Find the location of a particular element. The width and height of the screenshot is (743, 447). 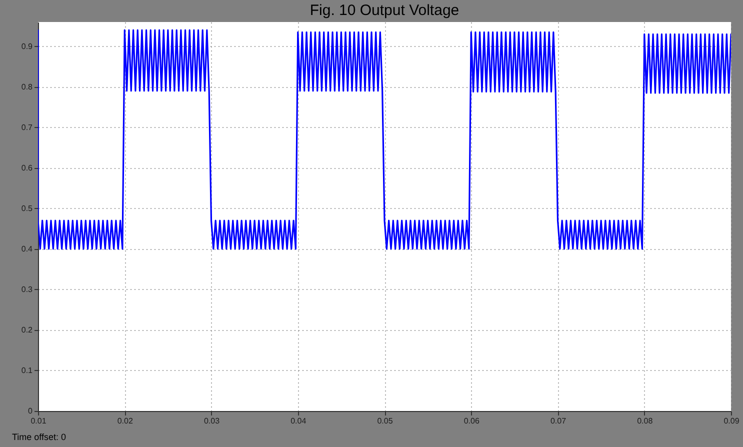

x-tick-label: 0.02 is located at coordinates (125, 421).